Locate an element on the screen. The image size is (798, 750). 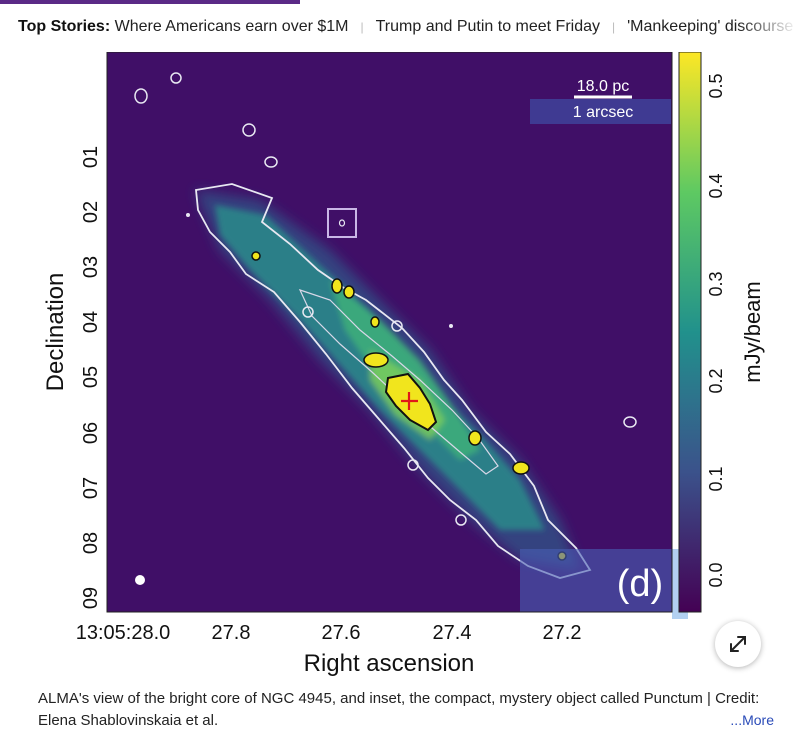
y-tick-label: 04 is located at coordinates (91, 322).